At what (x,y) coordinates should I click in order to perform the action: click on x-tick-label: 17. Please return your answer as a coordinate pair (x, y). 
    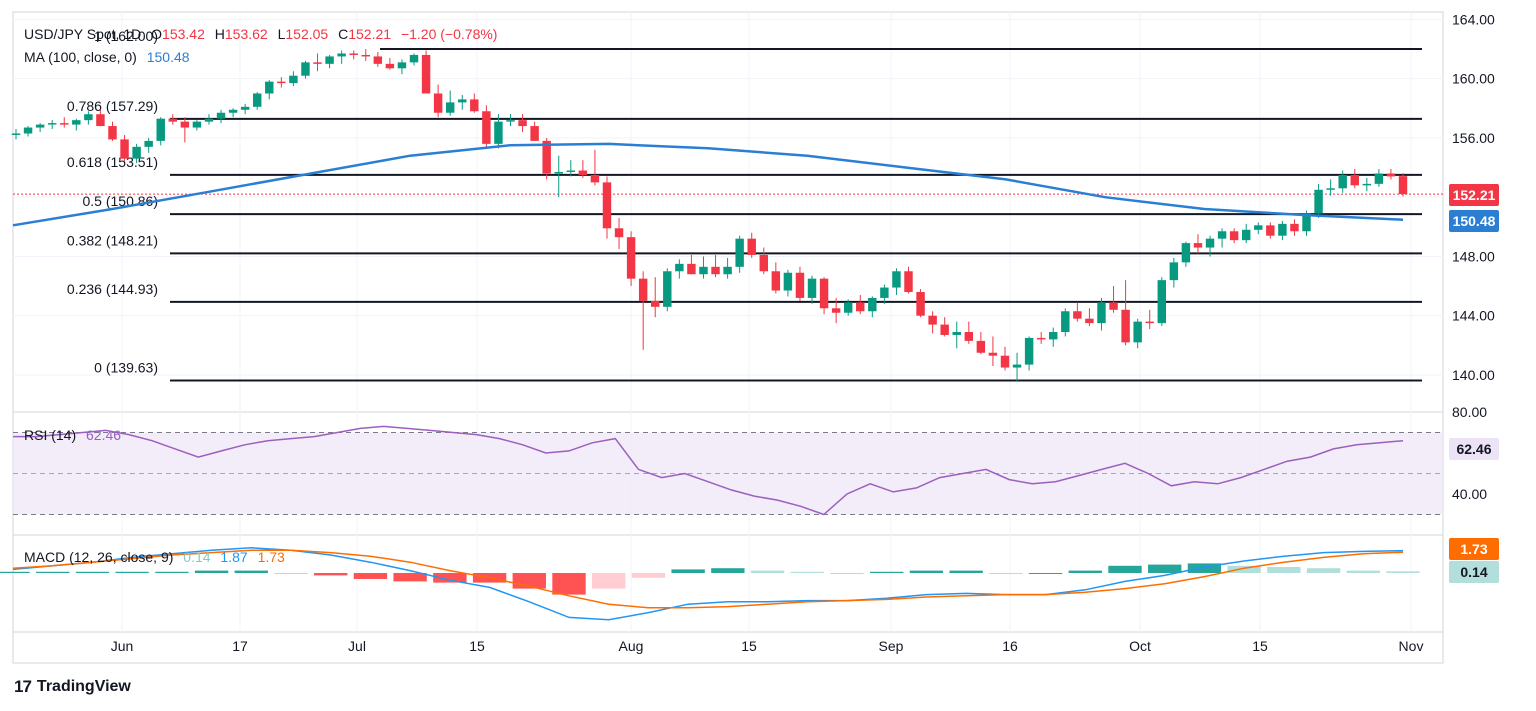
    Looking at the image, I should click on (240, 646).